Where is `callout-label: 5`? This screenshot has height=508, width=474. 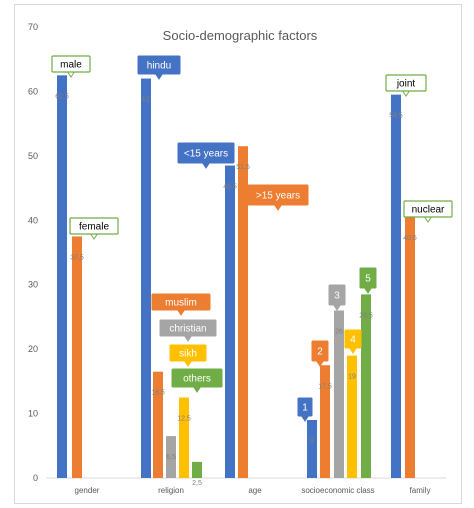 callout-label: 5 is located at coordinates (368, 279).